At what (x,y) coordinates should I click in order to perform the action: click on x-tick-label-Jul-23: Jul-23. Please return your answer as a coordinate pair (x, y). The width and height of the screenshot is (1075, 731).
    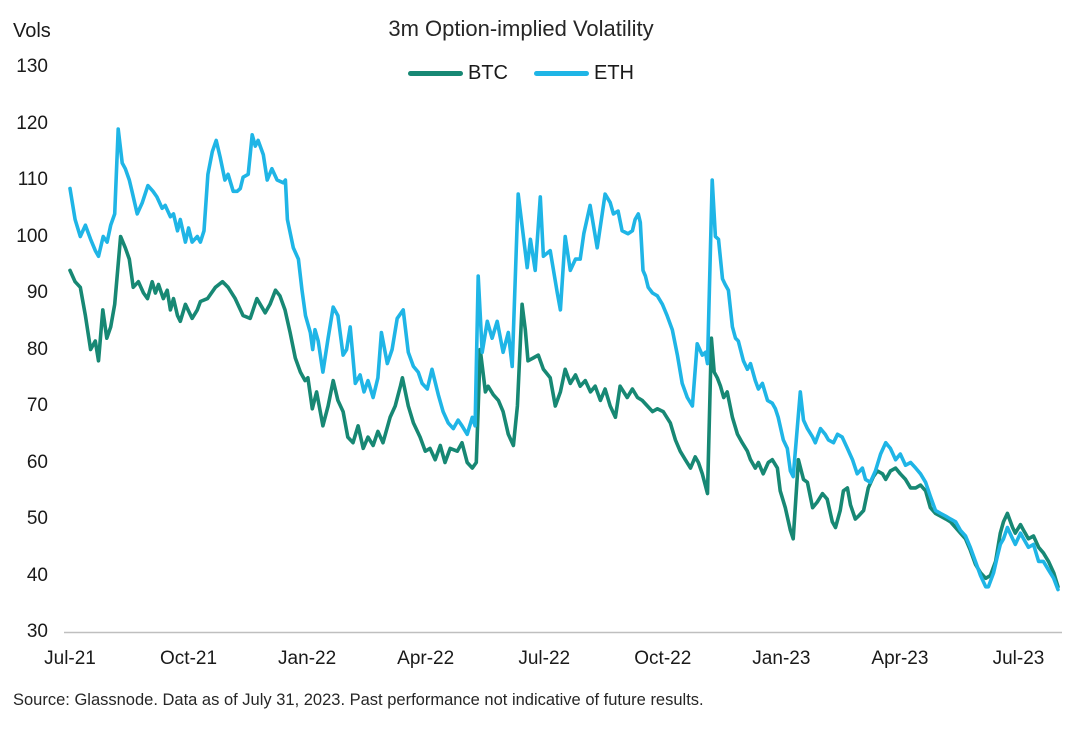
    Looking at the image, I should click on (1018, 658).